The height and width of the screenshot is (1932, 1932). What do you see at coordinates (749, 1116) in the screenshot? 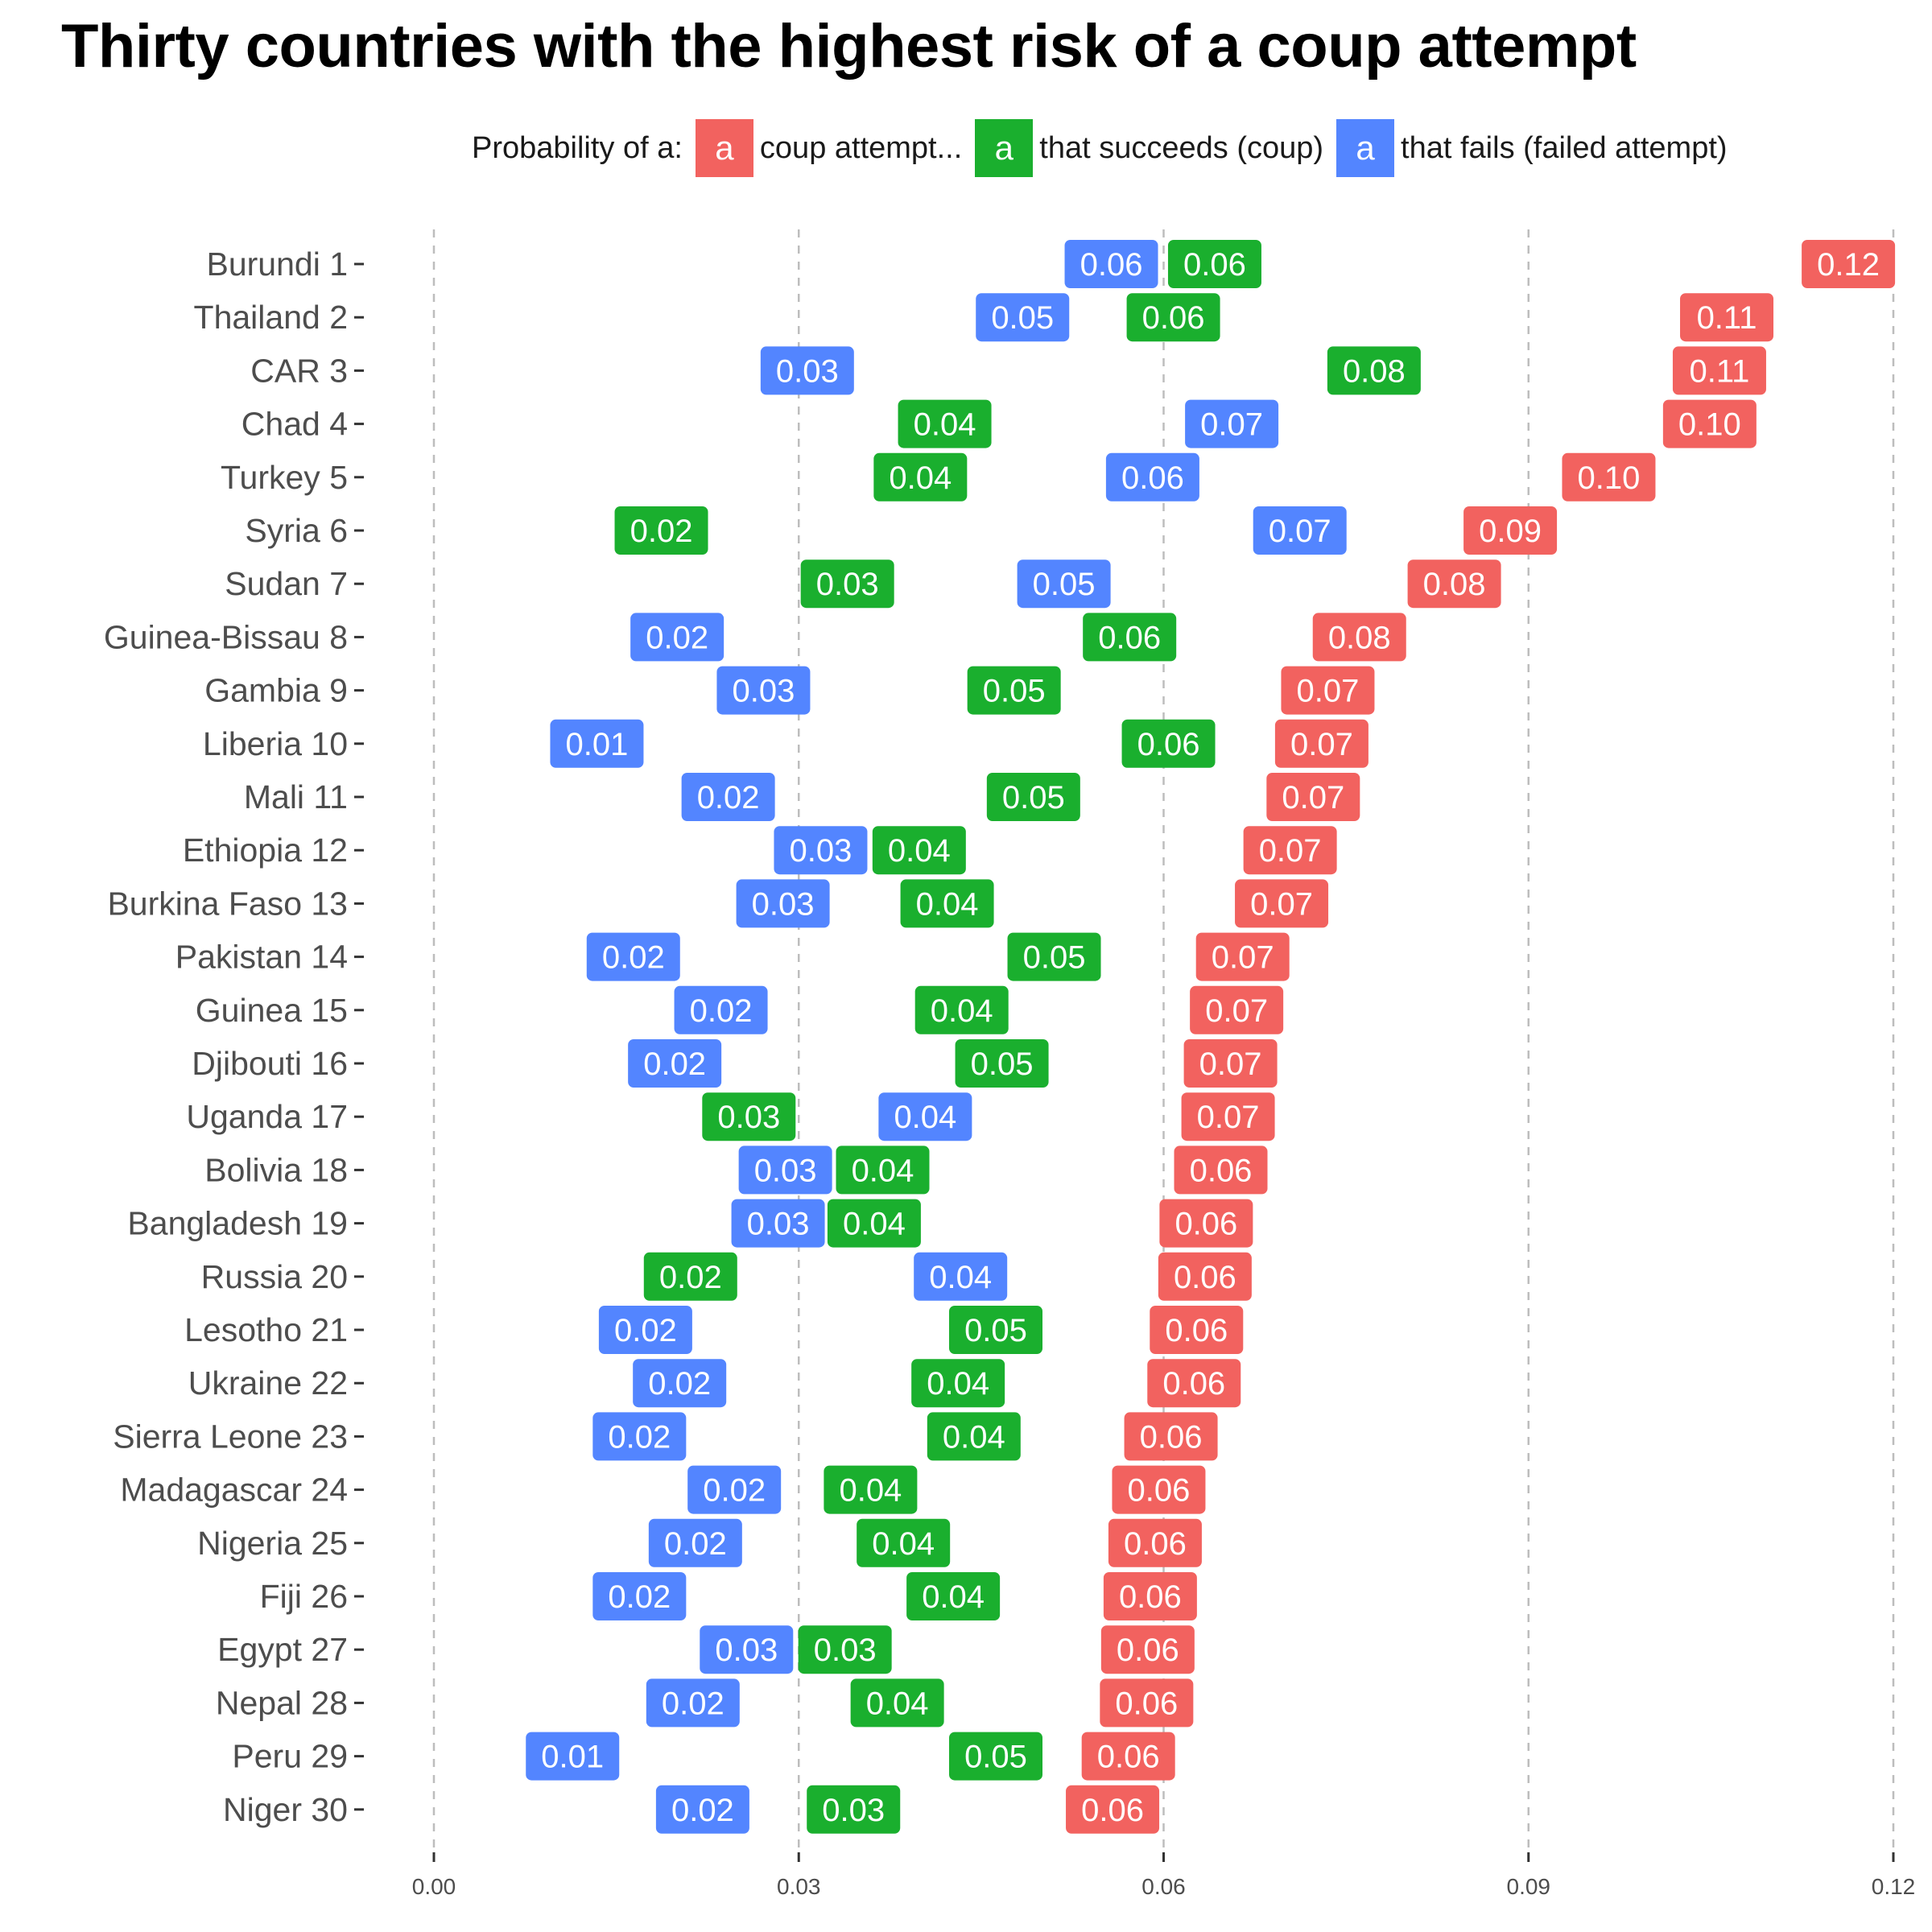
I see `data-label-coup: 0.03` at bounding box center [749, 1116].